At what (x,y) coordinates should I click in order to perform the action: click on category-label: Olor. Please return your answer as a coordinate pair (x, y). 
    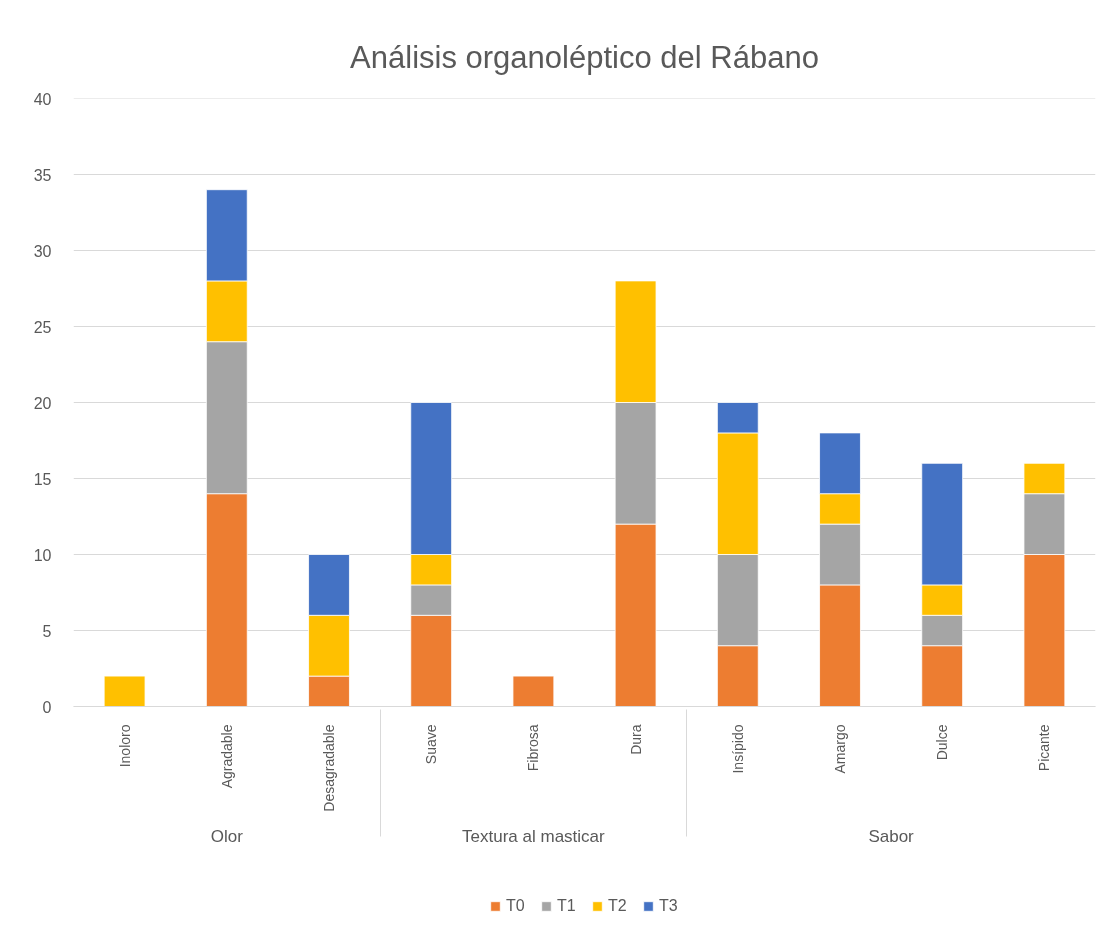
    Looking at the image, I should click on (226, 836).